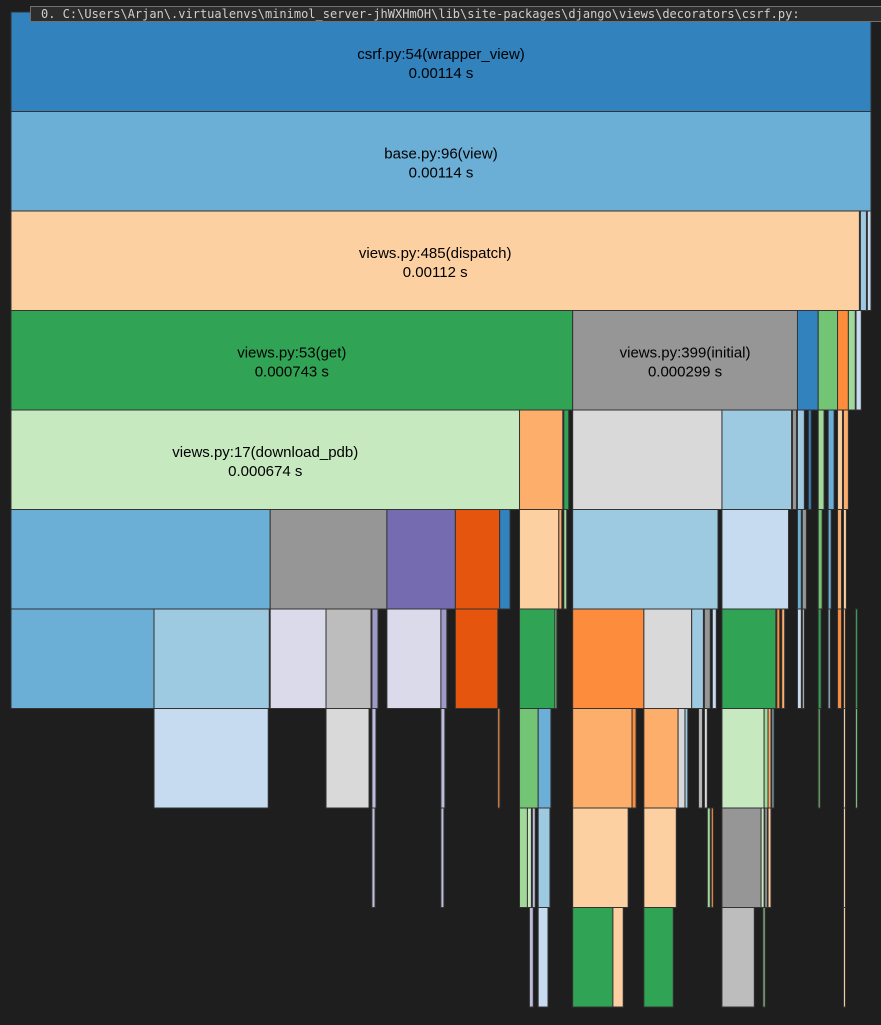 This screenshot has height=1025, width=881. I want to click on frame-base-py-96-view: base.py:96(view)0.00114 s, so click(441, 161).